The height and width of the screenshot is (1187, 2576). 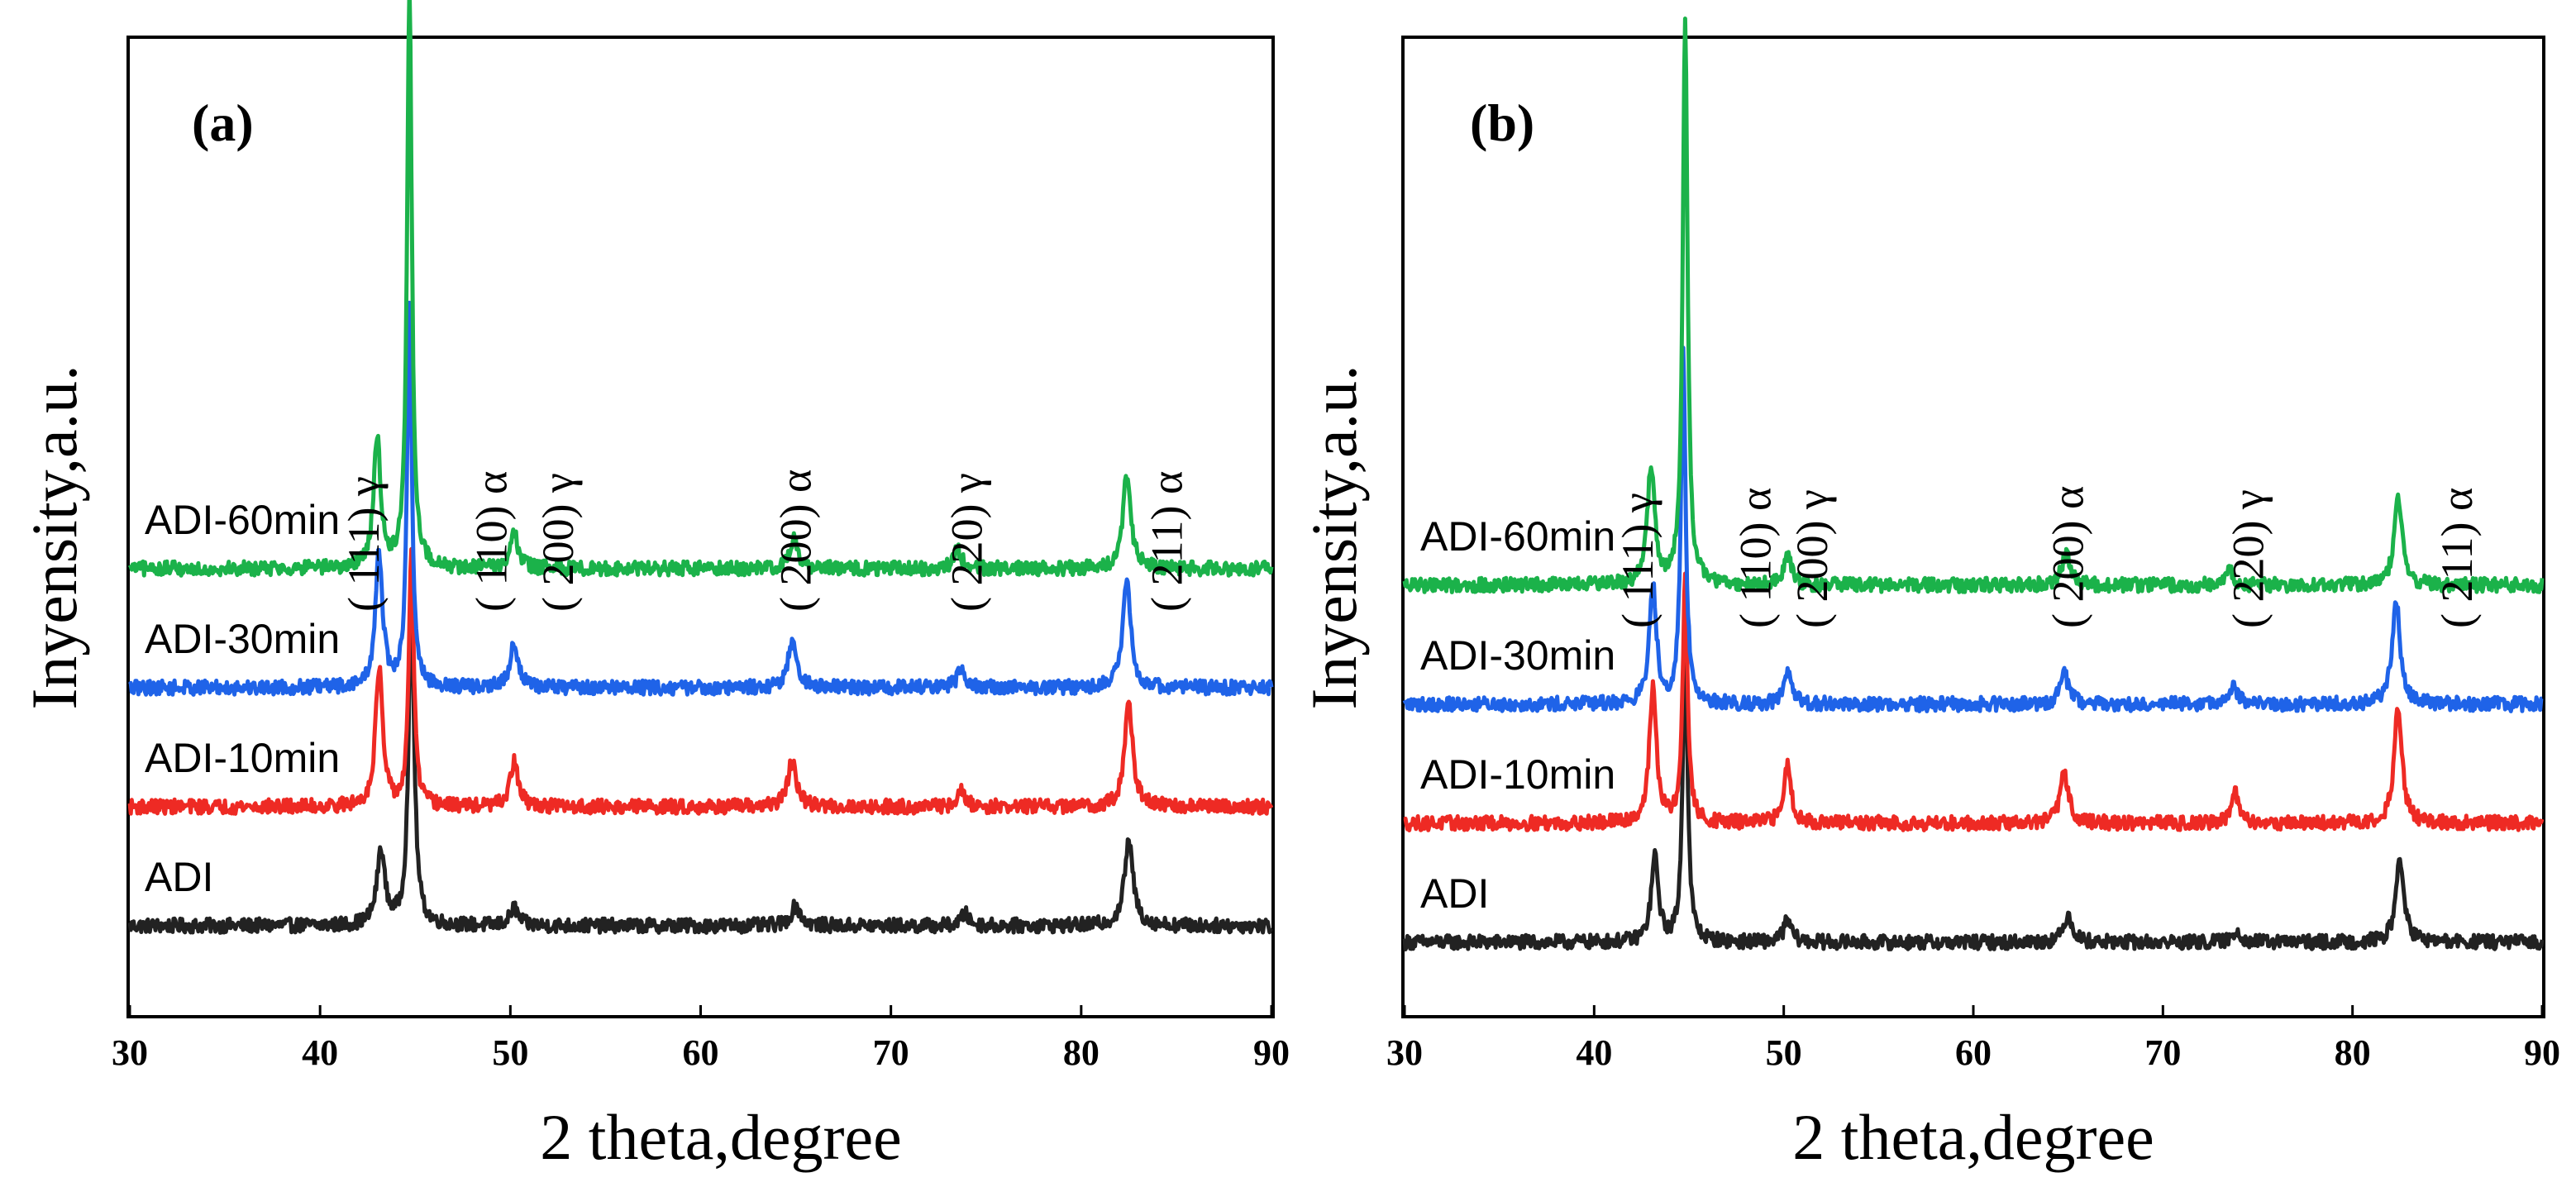 I want to click on panel-label-a: (a), so click(x=223, y=122).